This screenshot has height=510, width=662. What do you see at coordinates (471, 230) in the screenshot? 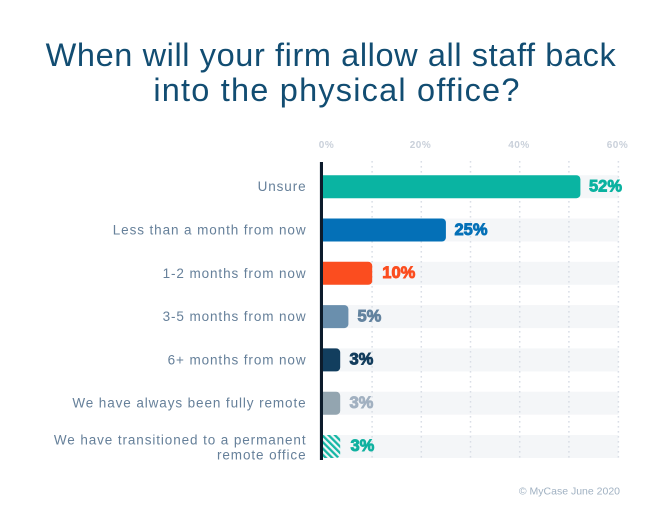
I see `svg-text: 25%` at bounding box center [471, 230].